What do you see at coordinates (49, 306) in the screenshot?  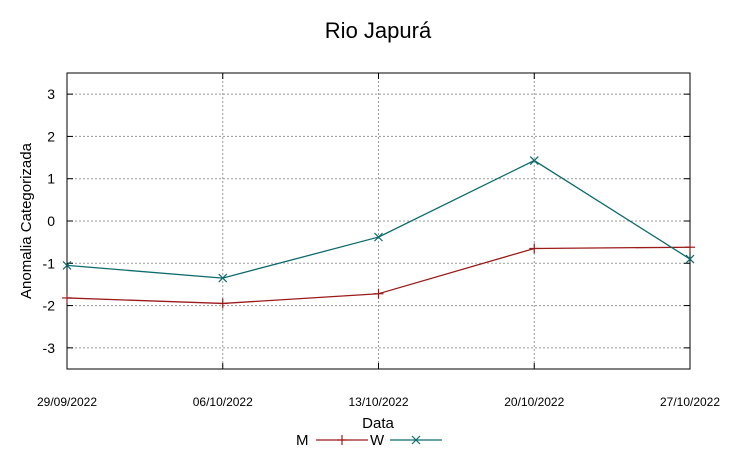 I see `y-tick-label: -2` at bounding box center [49, 306].